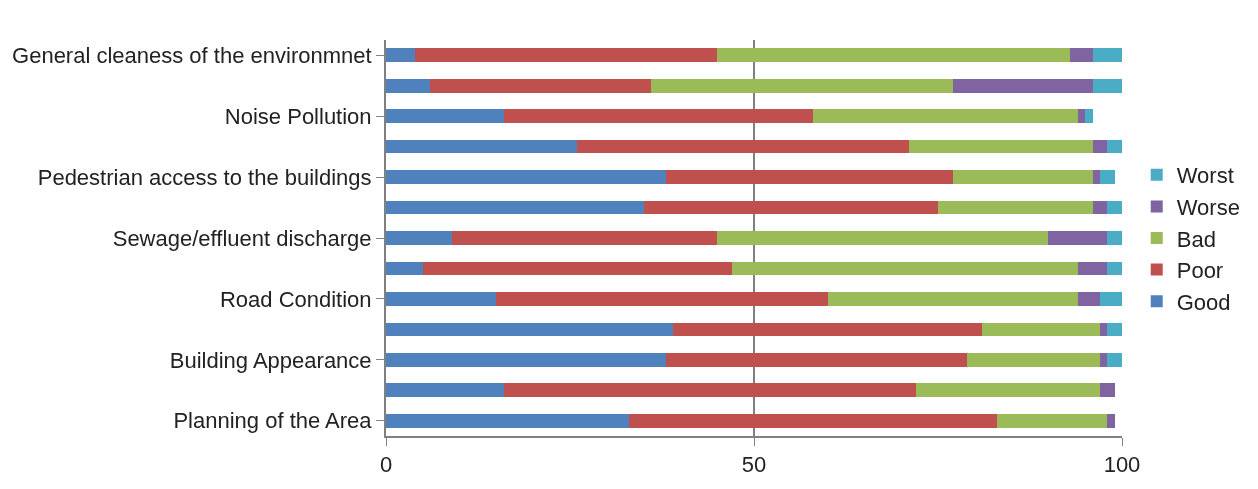 This screenshot has height=489, width=1258. I want to click on y-tick-label: Road Condition, so click(295, 299).